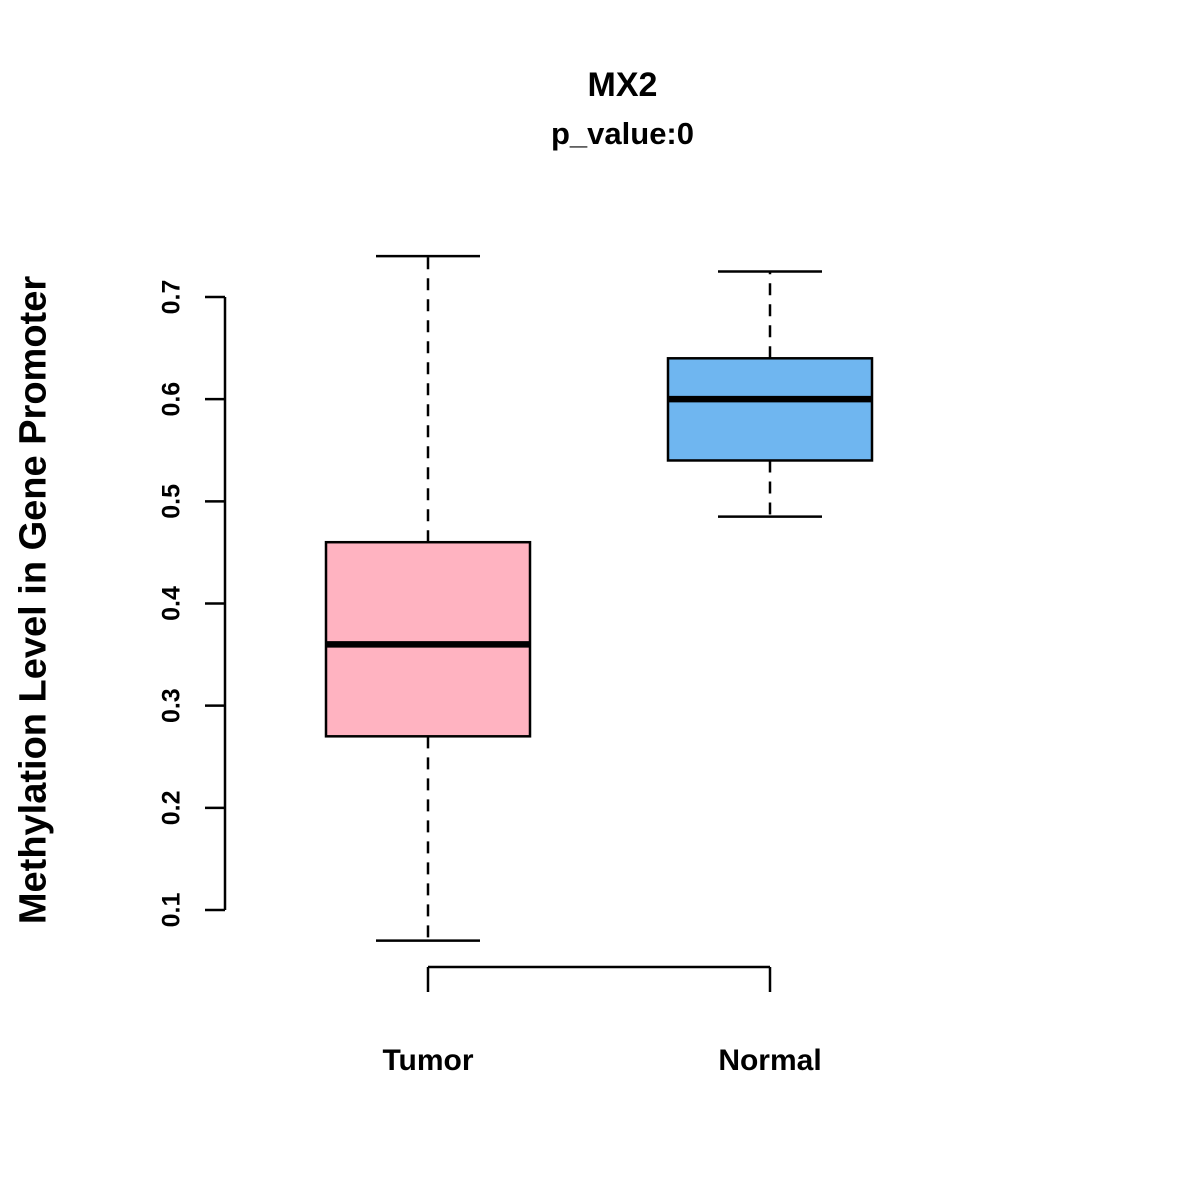  Describe the element at coordinates (622, 85) in the screenshot. I see `chart-title: MX2` at that location.